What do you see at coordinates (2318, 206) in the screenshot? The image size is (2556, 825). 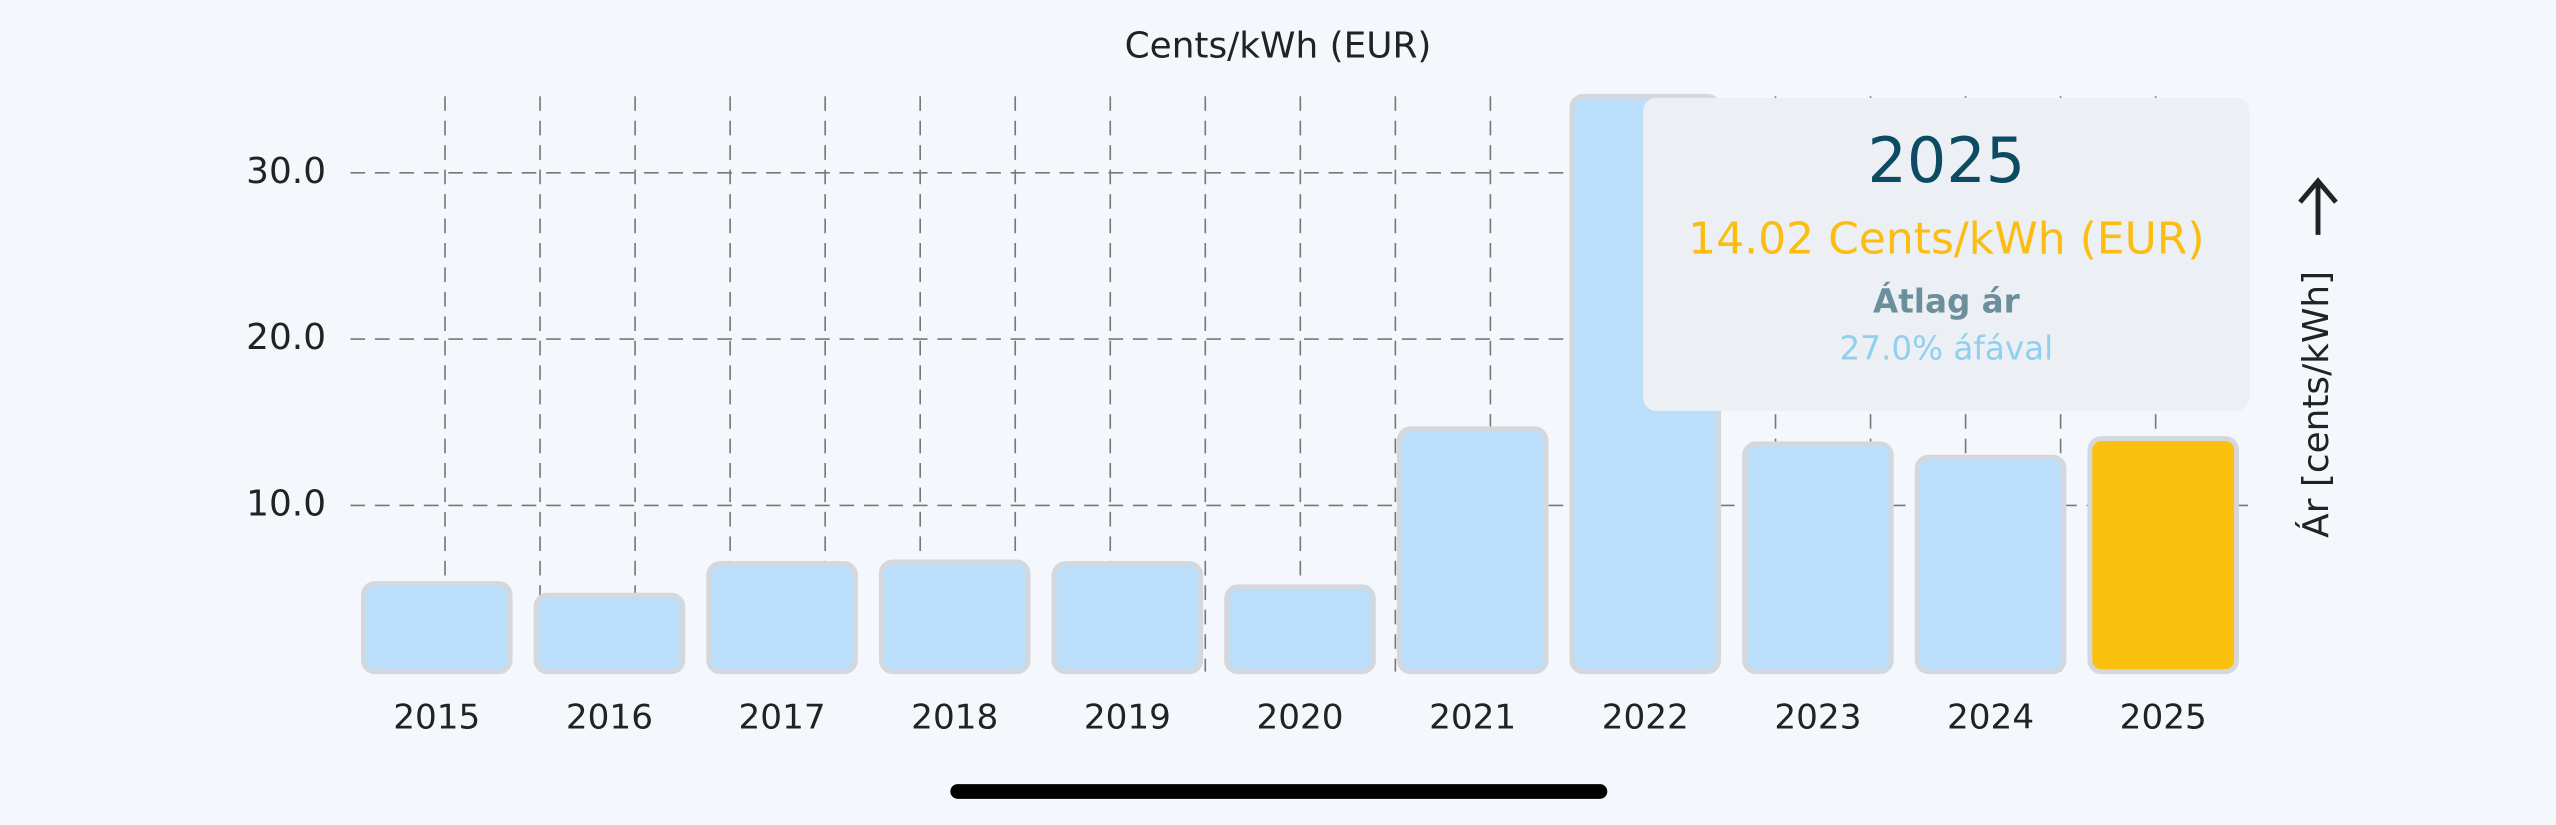 I see `axis-arrow` at bounding box center [2318, 206].